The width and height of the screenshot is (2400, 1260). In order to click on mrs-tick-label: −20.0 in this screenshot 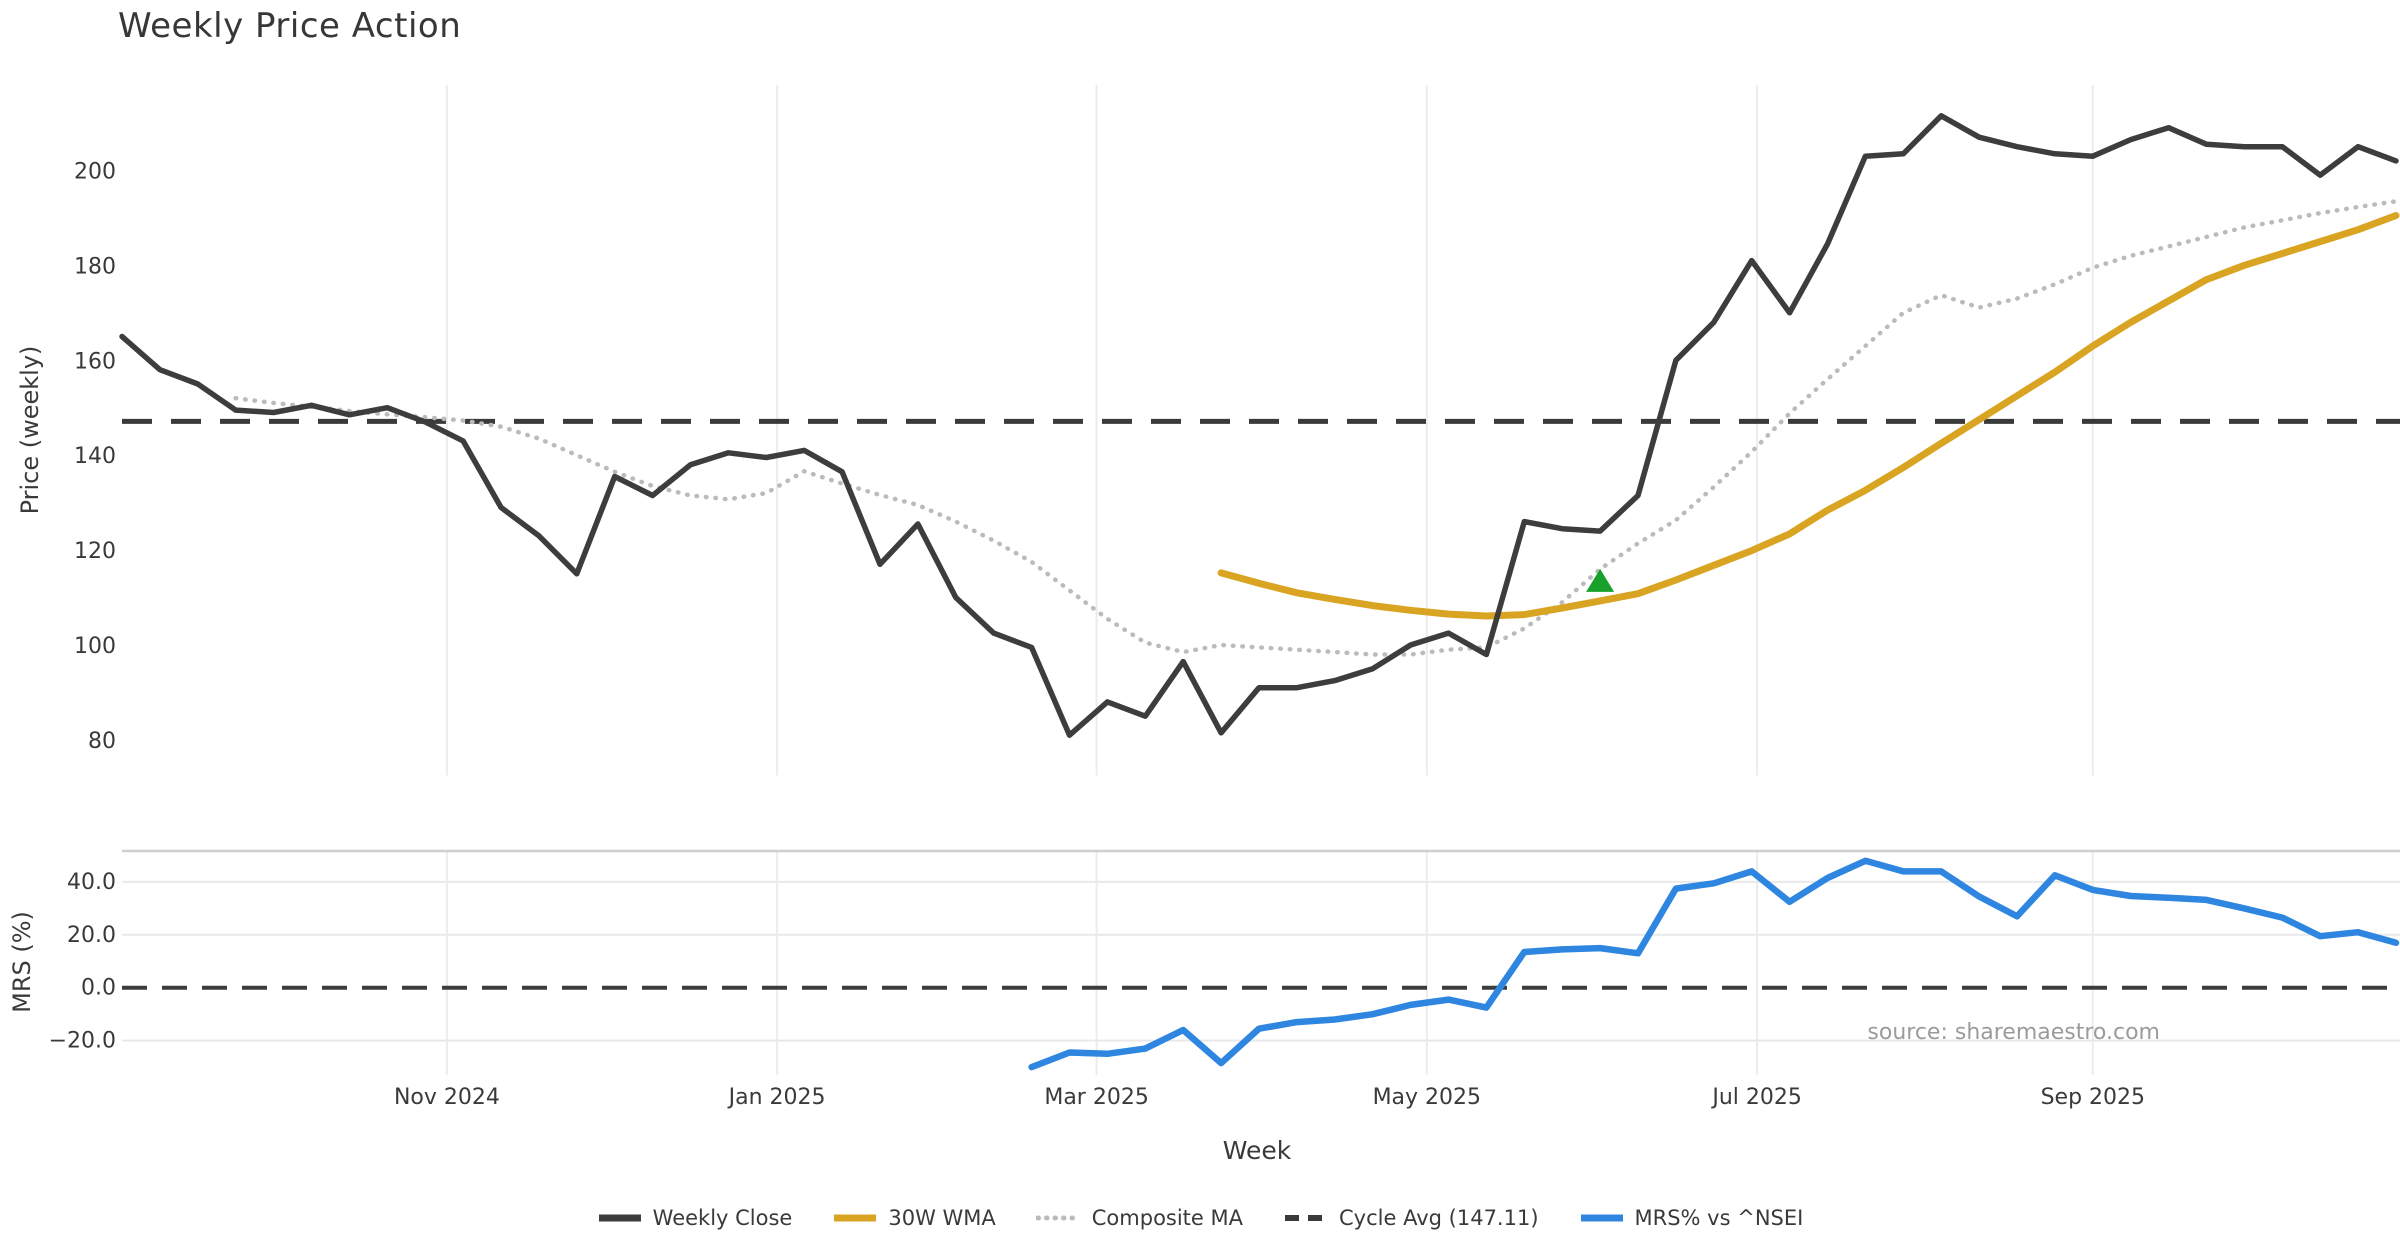, I will do `click(82, 1041)`.